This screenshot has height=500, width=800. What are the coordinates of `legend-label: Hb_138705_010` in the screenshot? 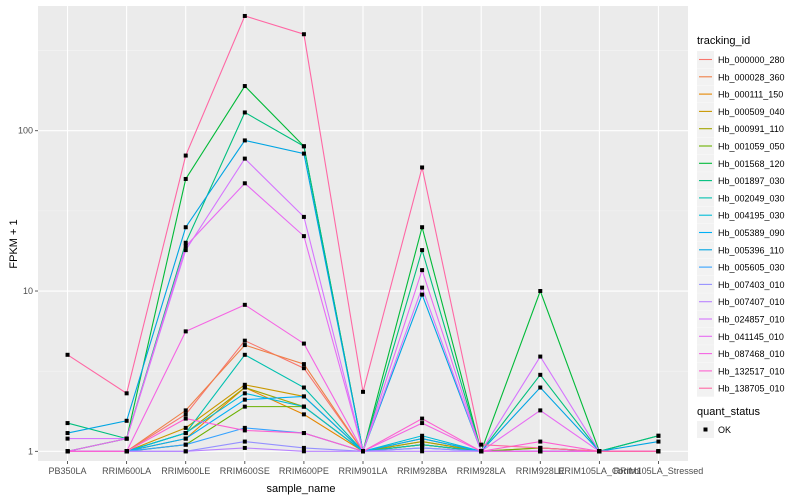 It's located at (751, 389).